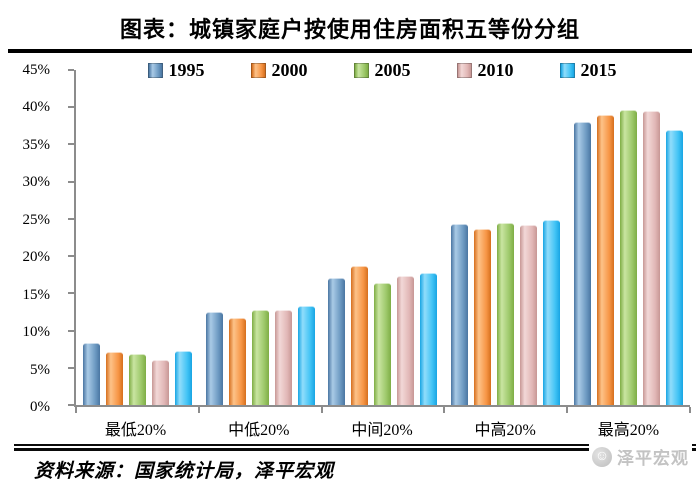 This screenshot has width=700, height=493. I want to click on y-tick-label: 20%, so click(36, 257).